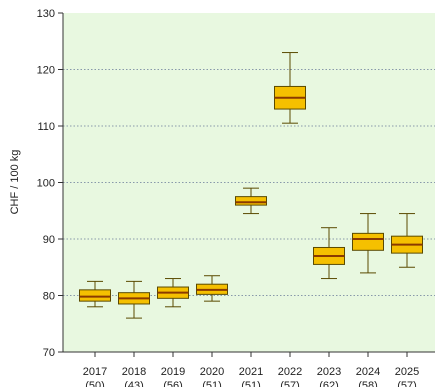  What do you see at coordinates (134, 299) in the screenshot?
I see `box-2018` at bounding box center [134, 299].